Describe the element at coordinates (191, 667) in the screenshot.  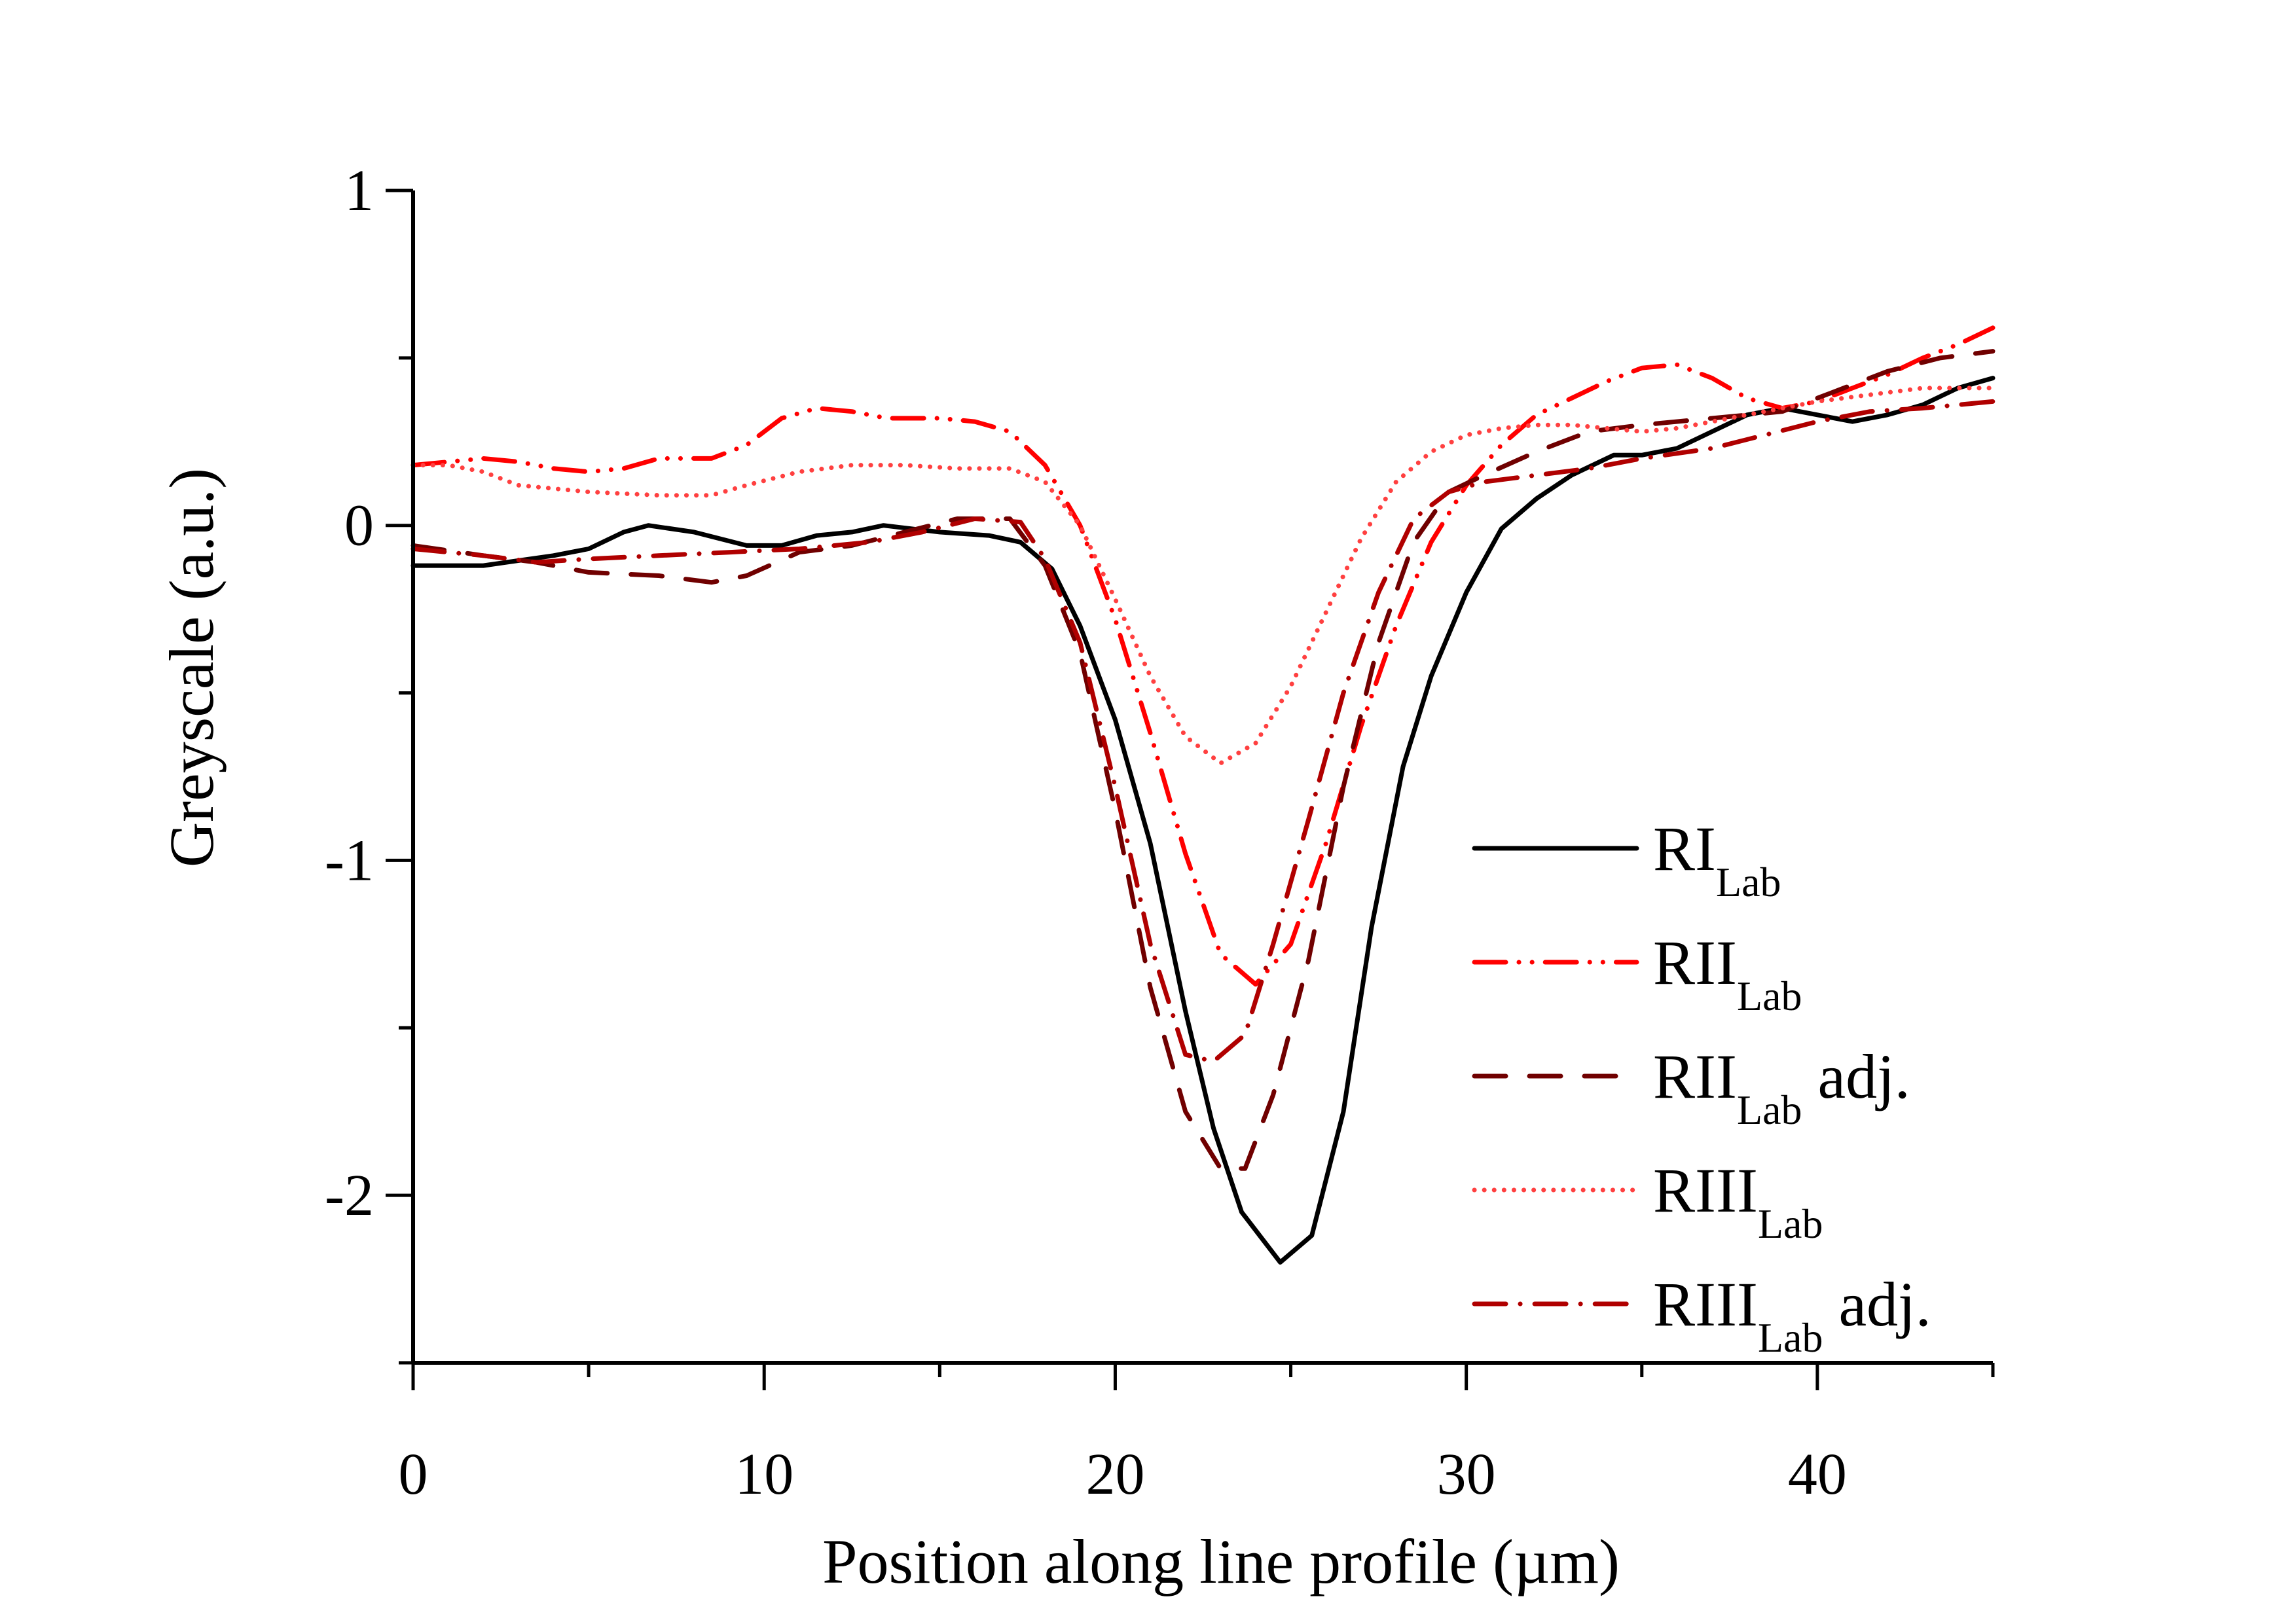
I see `y-axis-title: Greyscale (a.u.)` at that location.